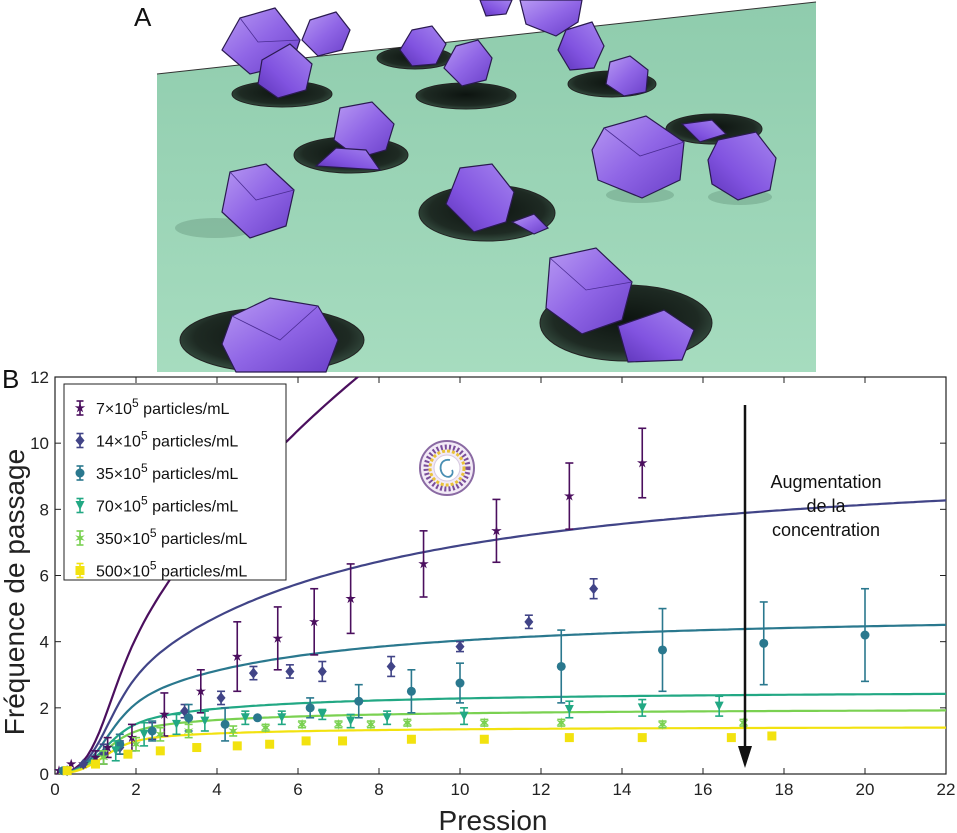  What do you see at coordinates (105, 442) in the screenshot?
I see `legend-label-value: 14` at bounding box center [105, 442].